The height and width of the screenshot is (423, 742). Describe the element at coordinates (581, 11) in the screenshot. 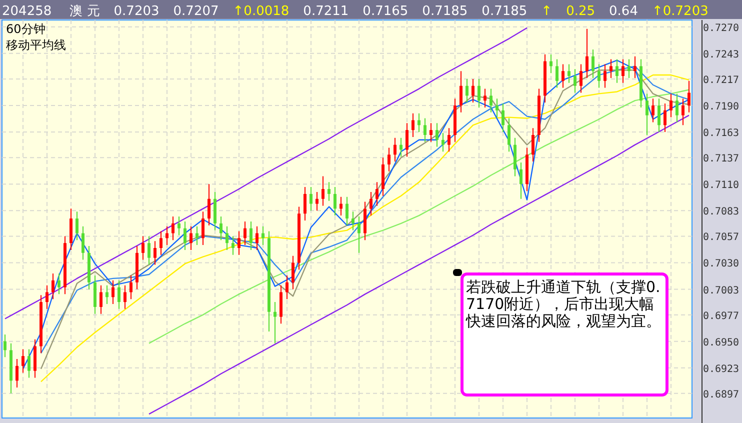

I see `text: 0.25` at that location.